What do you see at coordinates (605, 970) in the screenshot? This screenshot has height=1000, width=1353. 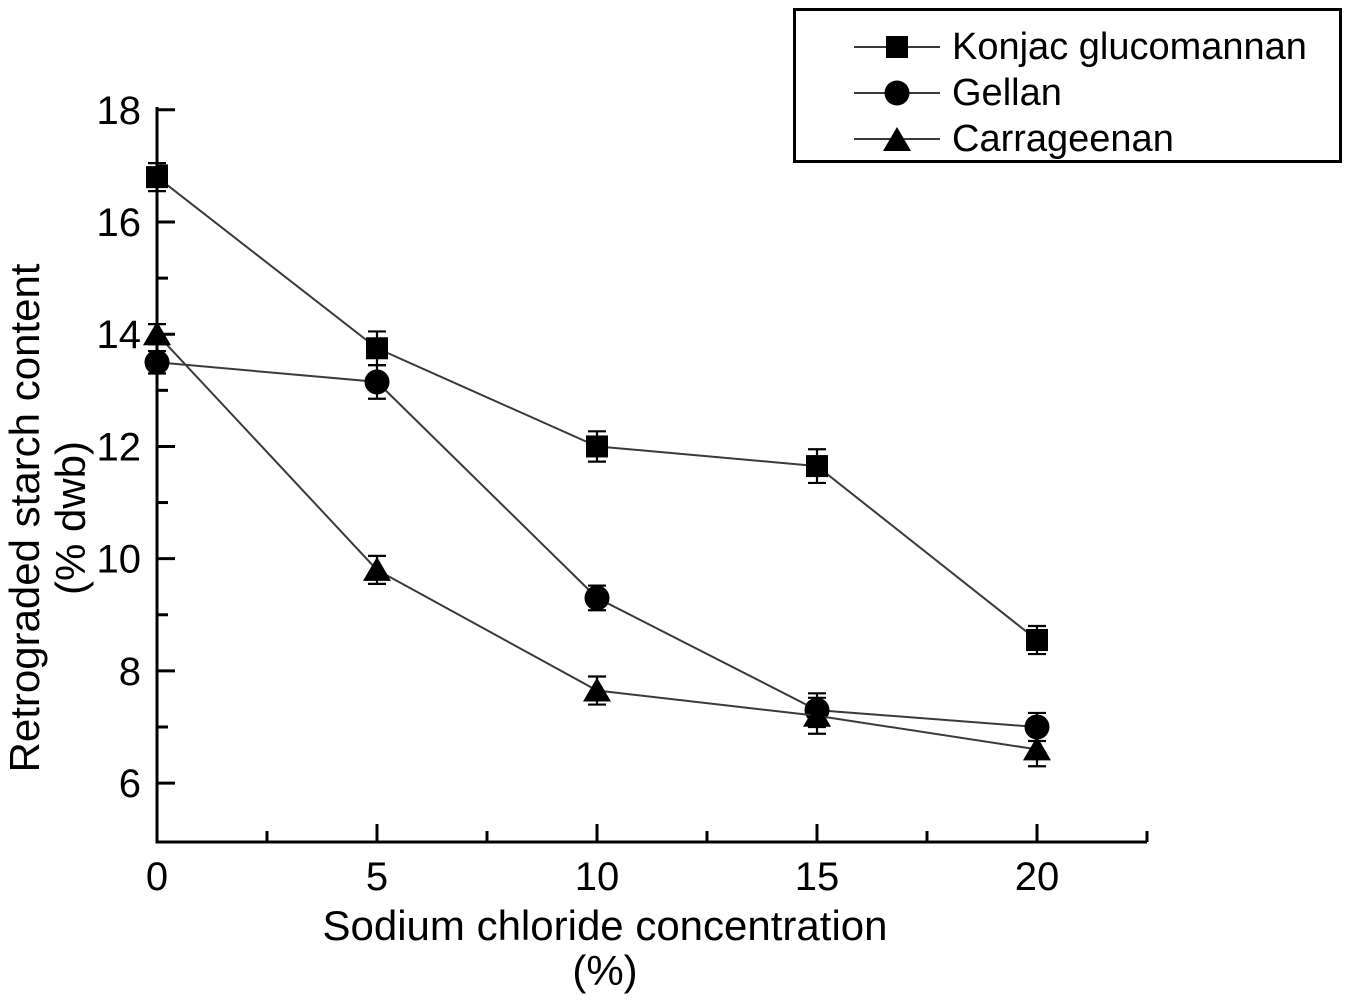 I see `x-axis-title-line2: (%)` at bounding box center [605, 970].